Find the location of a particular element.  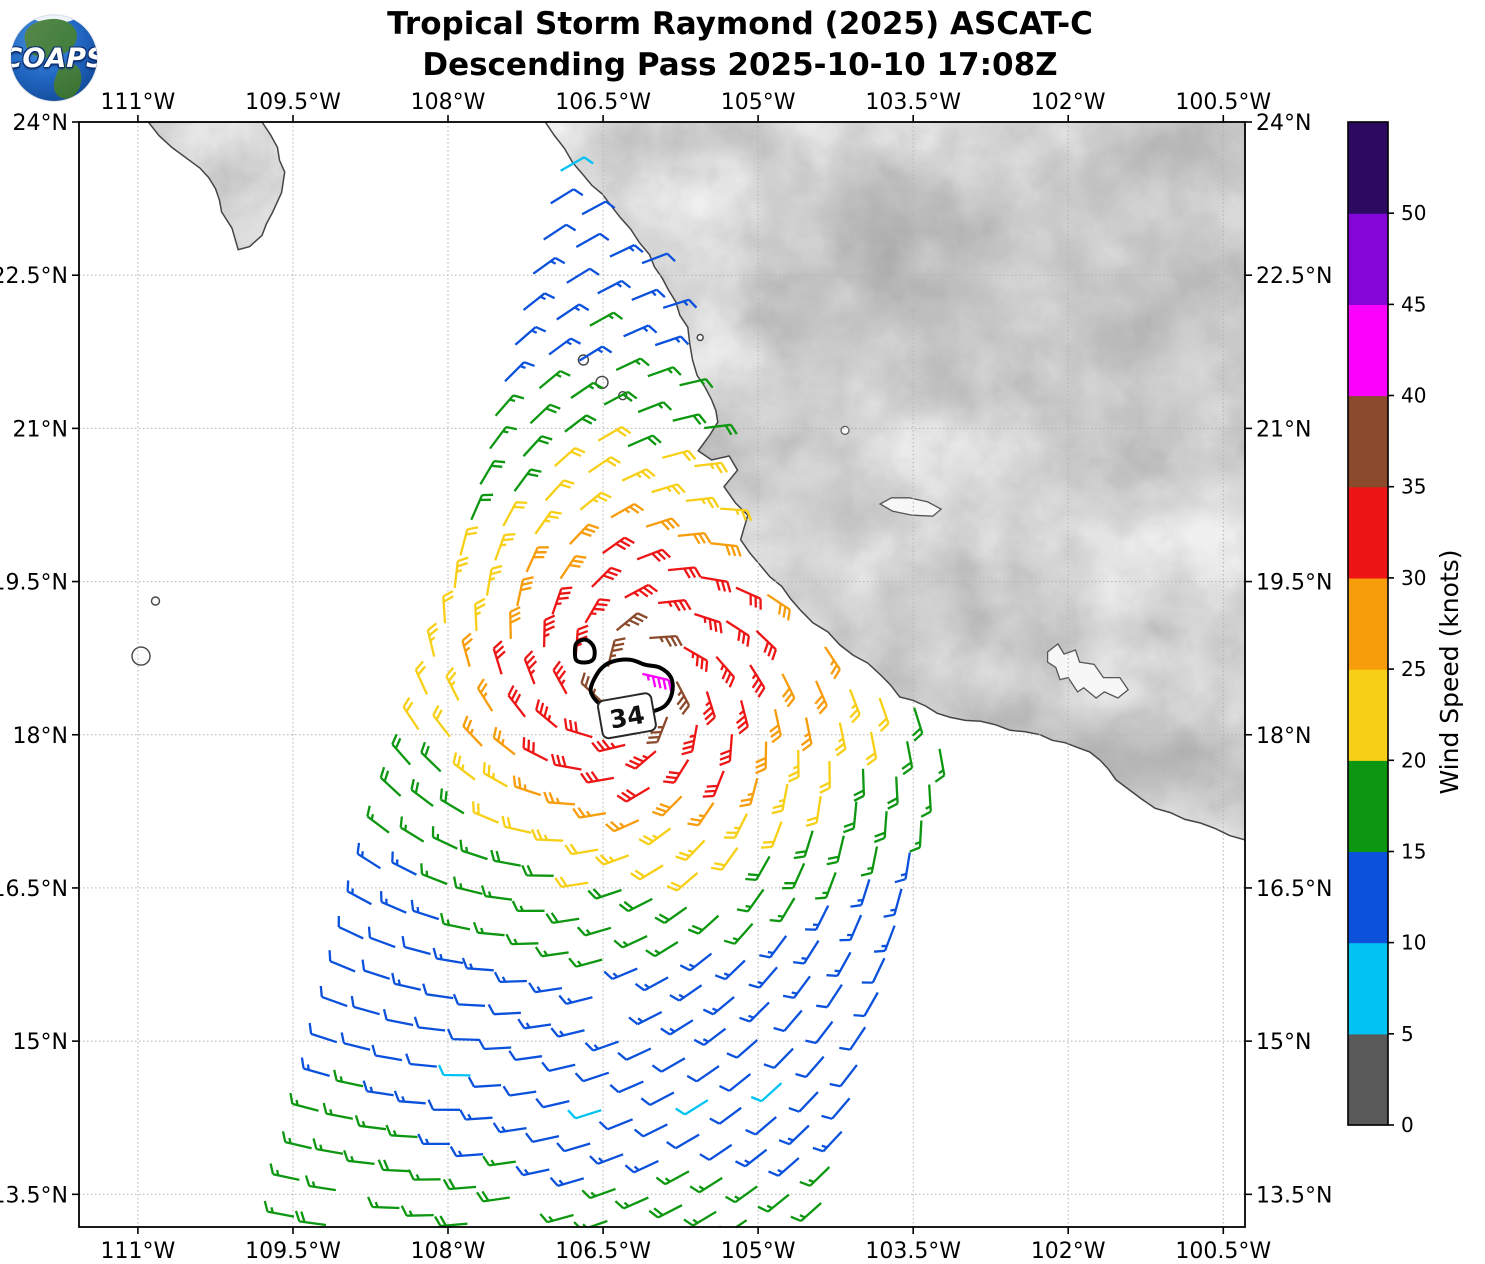

colorbar-tick-label: 15 is located at coordinates (1413, 852).